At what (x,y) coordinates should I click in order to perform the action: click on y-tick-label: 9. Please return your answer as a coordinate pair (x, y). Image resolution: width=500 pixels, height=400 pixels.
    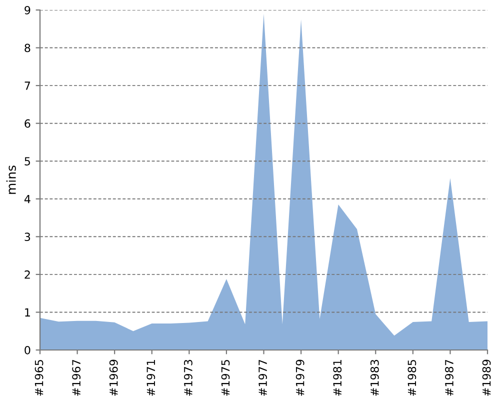
    Looking at the image, I should click on (27, 10).